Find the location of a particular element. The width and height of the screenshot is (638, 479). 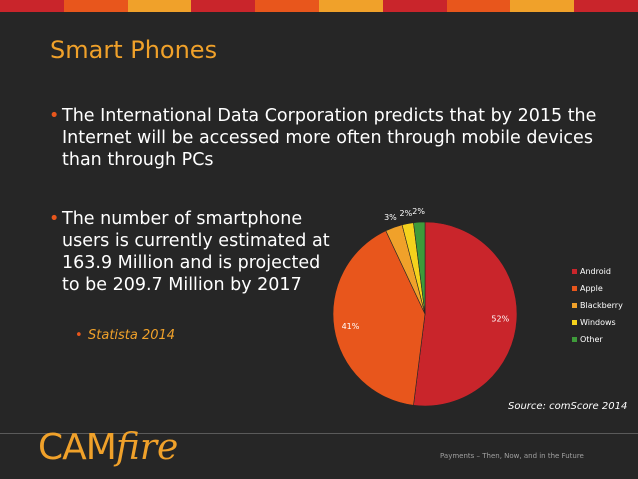

legend-label: Windows is located at coordinates (598, 322).